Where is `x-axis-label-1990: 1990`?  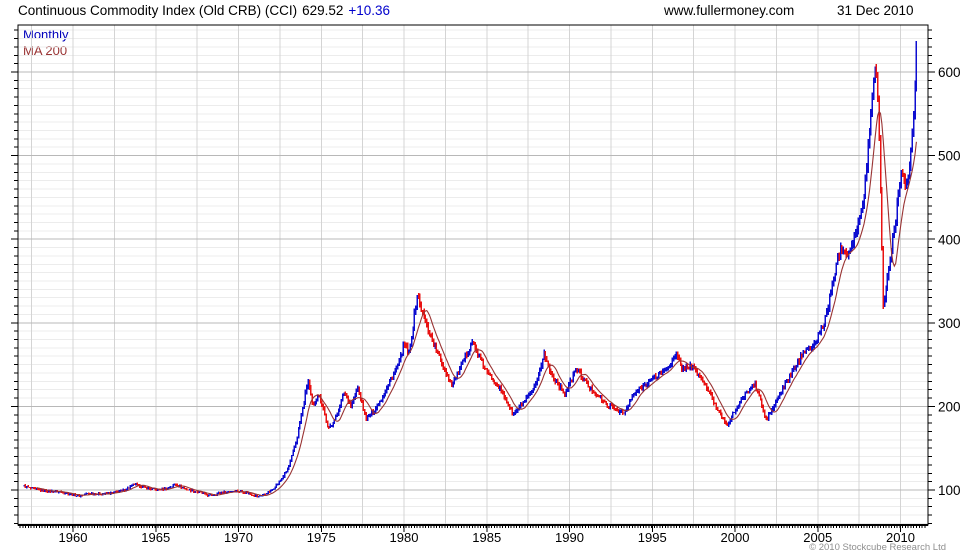
x-axis-label-1990: 1990 is located at coordinates (569, 537).